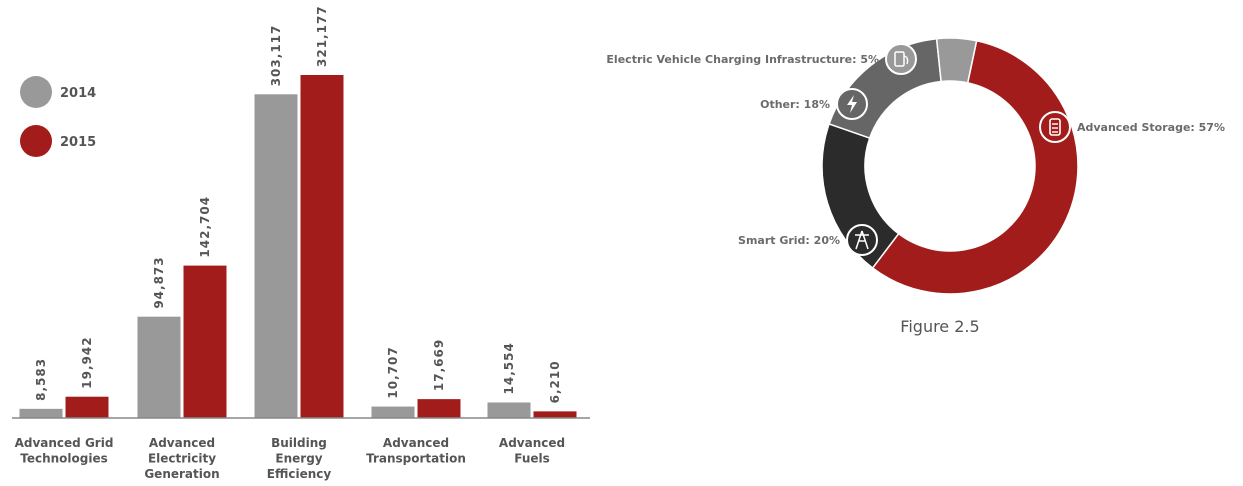 The height and width of the screenshot is (486, 1243). I want to click on value-label-2015-4: 6,210, so click(555, 381).